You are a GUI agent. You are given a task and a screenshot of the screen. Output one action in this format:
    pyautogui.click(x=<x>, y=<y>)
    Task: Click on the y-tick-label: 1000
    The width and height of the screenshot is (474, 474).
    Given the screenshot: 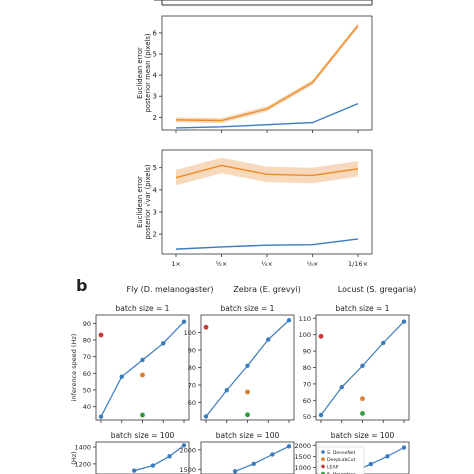 What is the action you would take?
    pyautogui.click(x=302, y=468)
    